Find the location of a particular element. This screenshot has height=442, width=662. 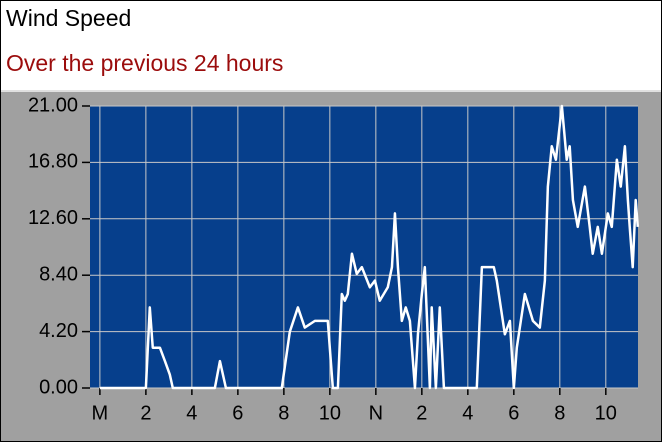

y-tick-label: 4.20 is located at coordinates (58, 331).